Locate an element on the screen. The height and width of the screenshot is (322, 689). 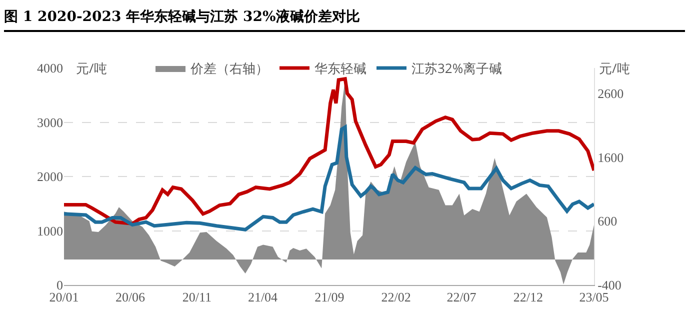
y-tick-label: 2000 is located at coordinates (50, 176).